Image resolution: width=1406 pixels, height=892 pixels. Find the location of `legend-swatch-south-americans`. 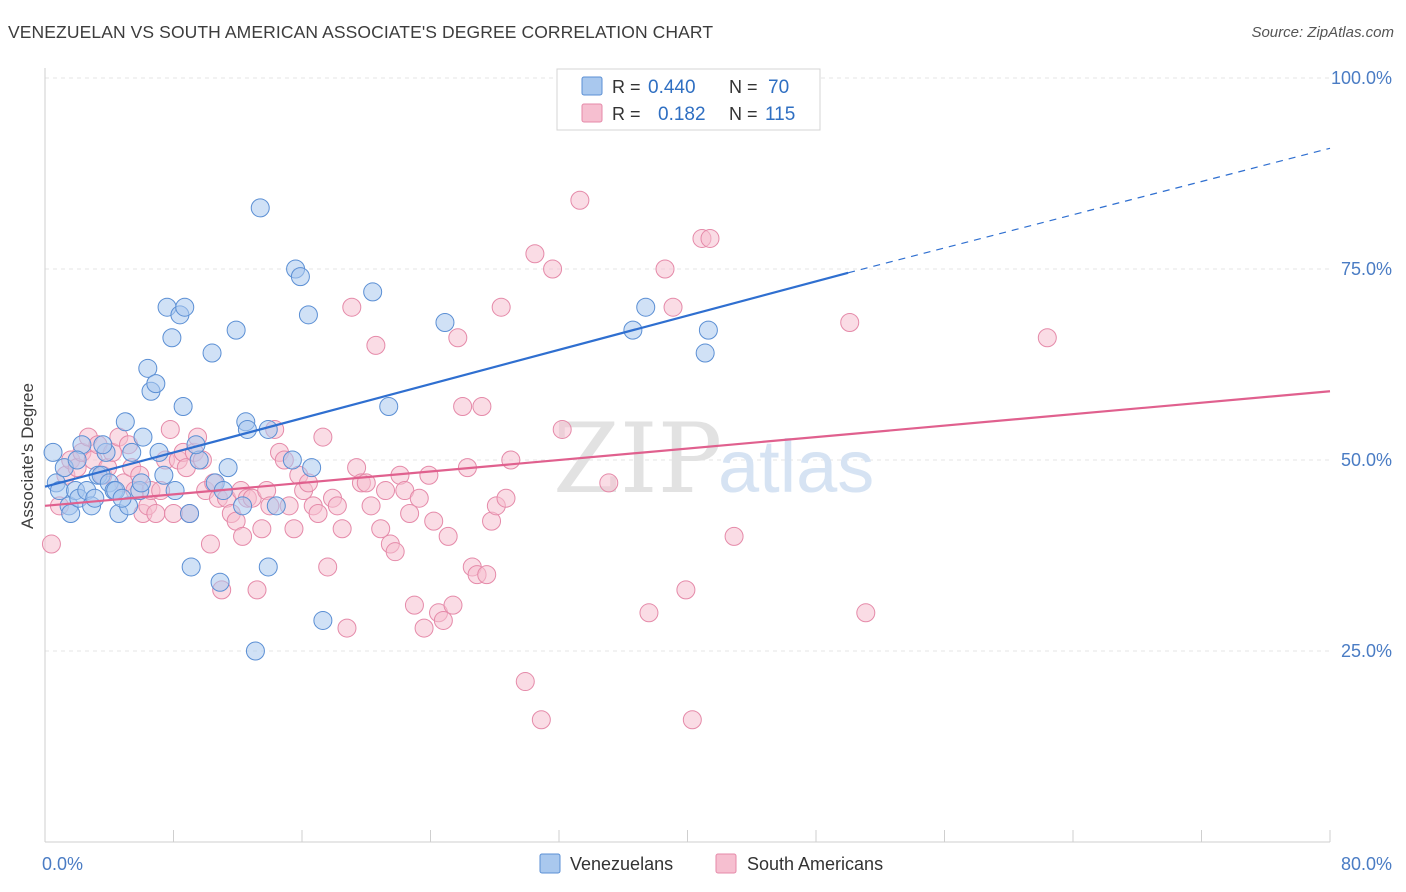

legend-swatch-south-americans is located at coordinates (592, 113).